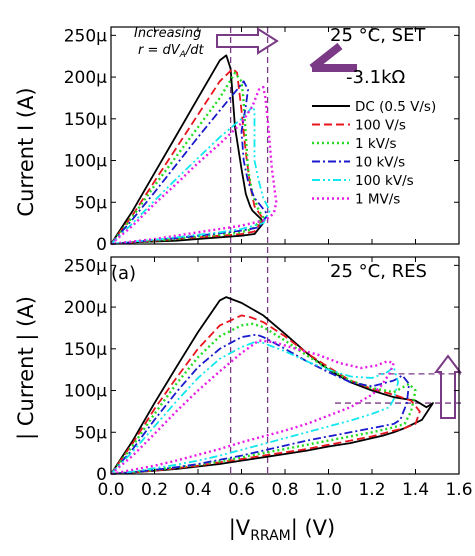  I want to click on top-y-tick-label: 150μ, so click(85, 120).